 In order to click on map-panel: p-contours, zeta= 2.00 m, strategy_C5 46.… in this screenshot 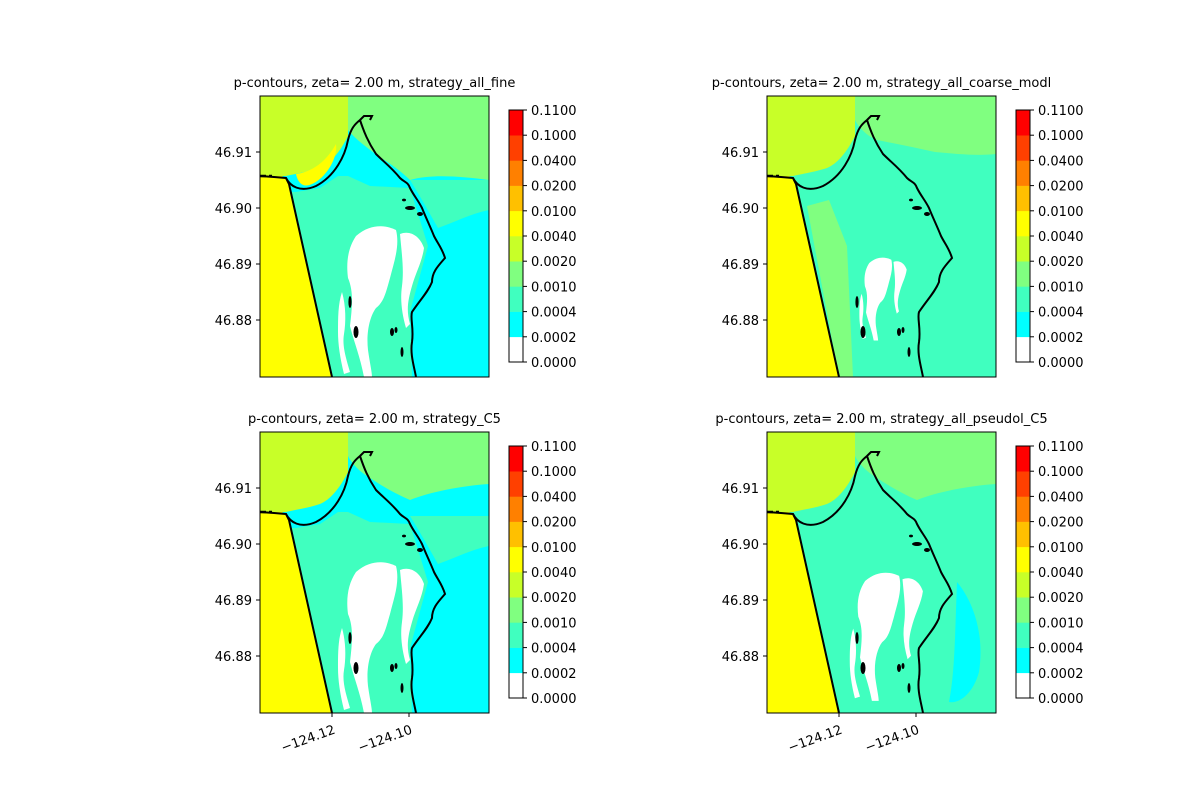, I will do `click(396, 584)`.